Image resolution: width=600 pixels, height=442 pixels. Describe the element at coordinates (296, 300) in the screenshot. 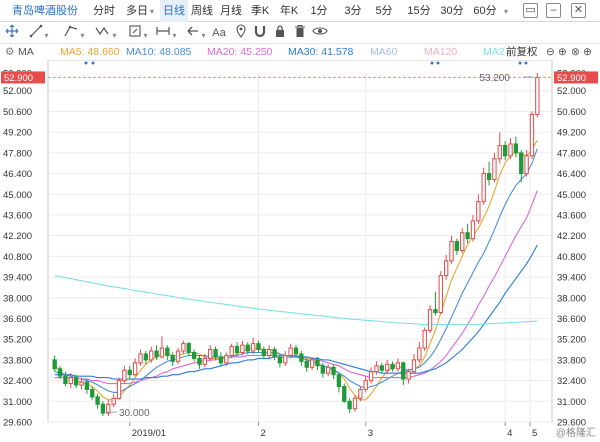

I see `ma250-line` at that location.